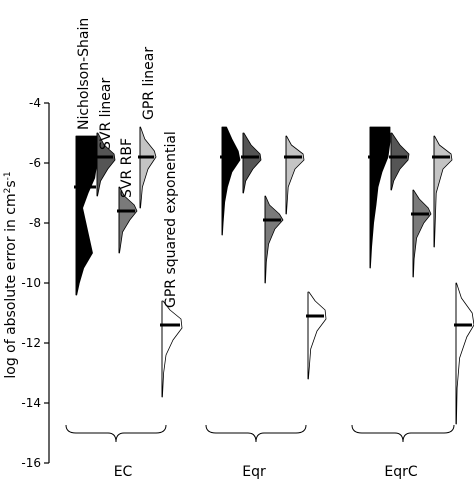 This screenshot has width=474, height=481. I want to click on group-label-ec: EC, so click(123, 472).